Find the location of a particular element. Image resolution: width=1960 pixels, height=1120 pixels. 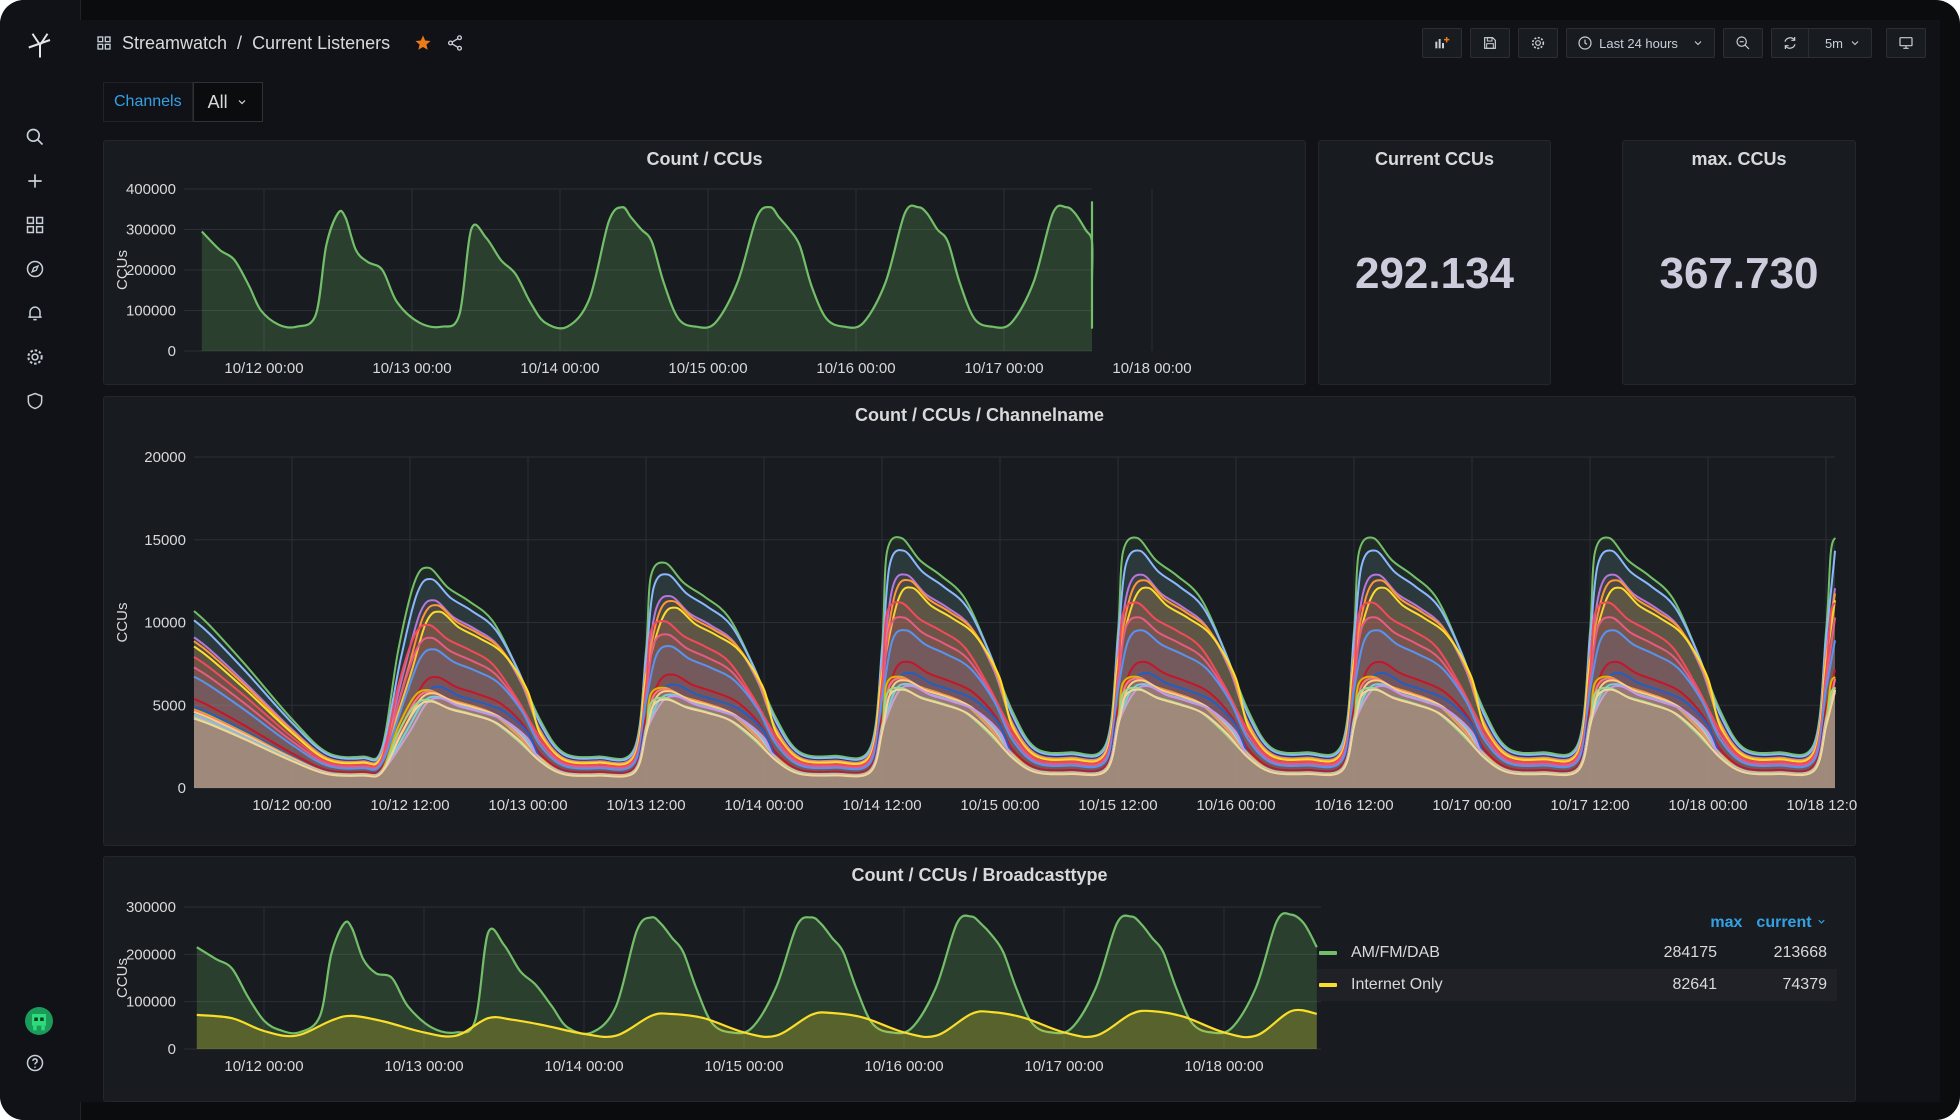

star-icon is located at coordinates (423, 43).